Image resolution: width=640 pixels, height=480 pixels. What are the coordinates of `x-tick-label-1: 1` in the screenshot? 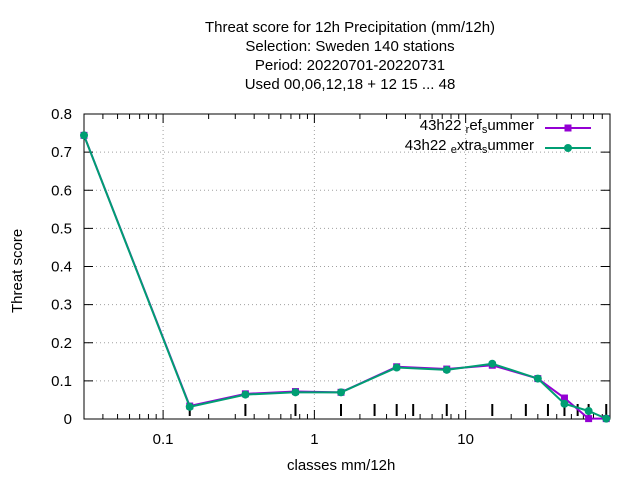 It's located at (314, 439).